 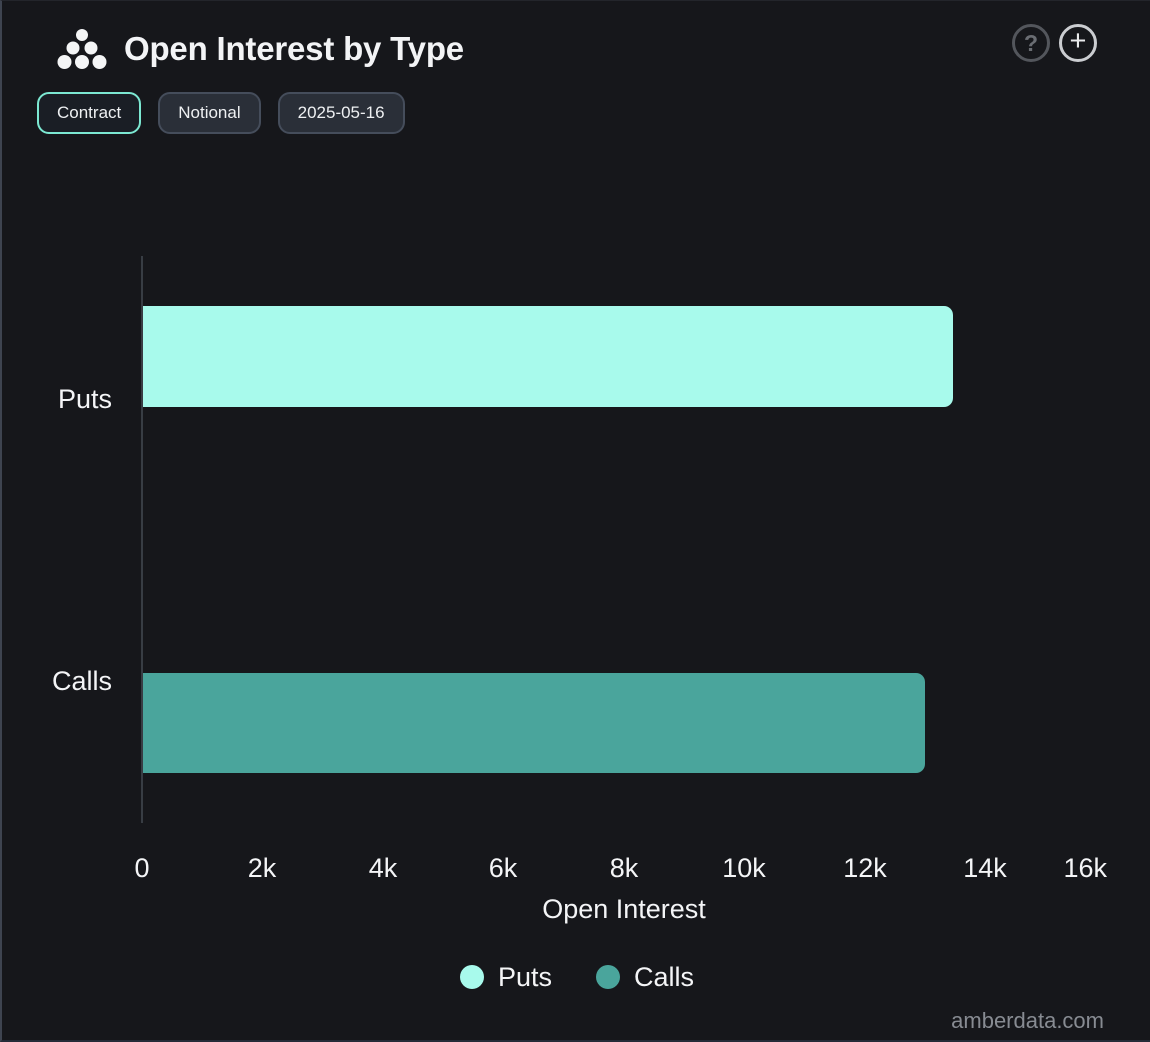 I want to click on help-button: ?, so click(x=1031, y=43).